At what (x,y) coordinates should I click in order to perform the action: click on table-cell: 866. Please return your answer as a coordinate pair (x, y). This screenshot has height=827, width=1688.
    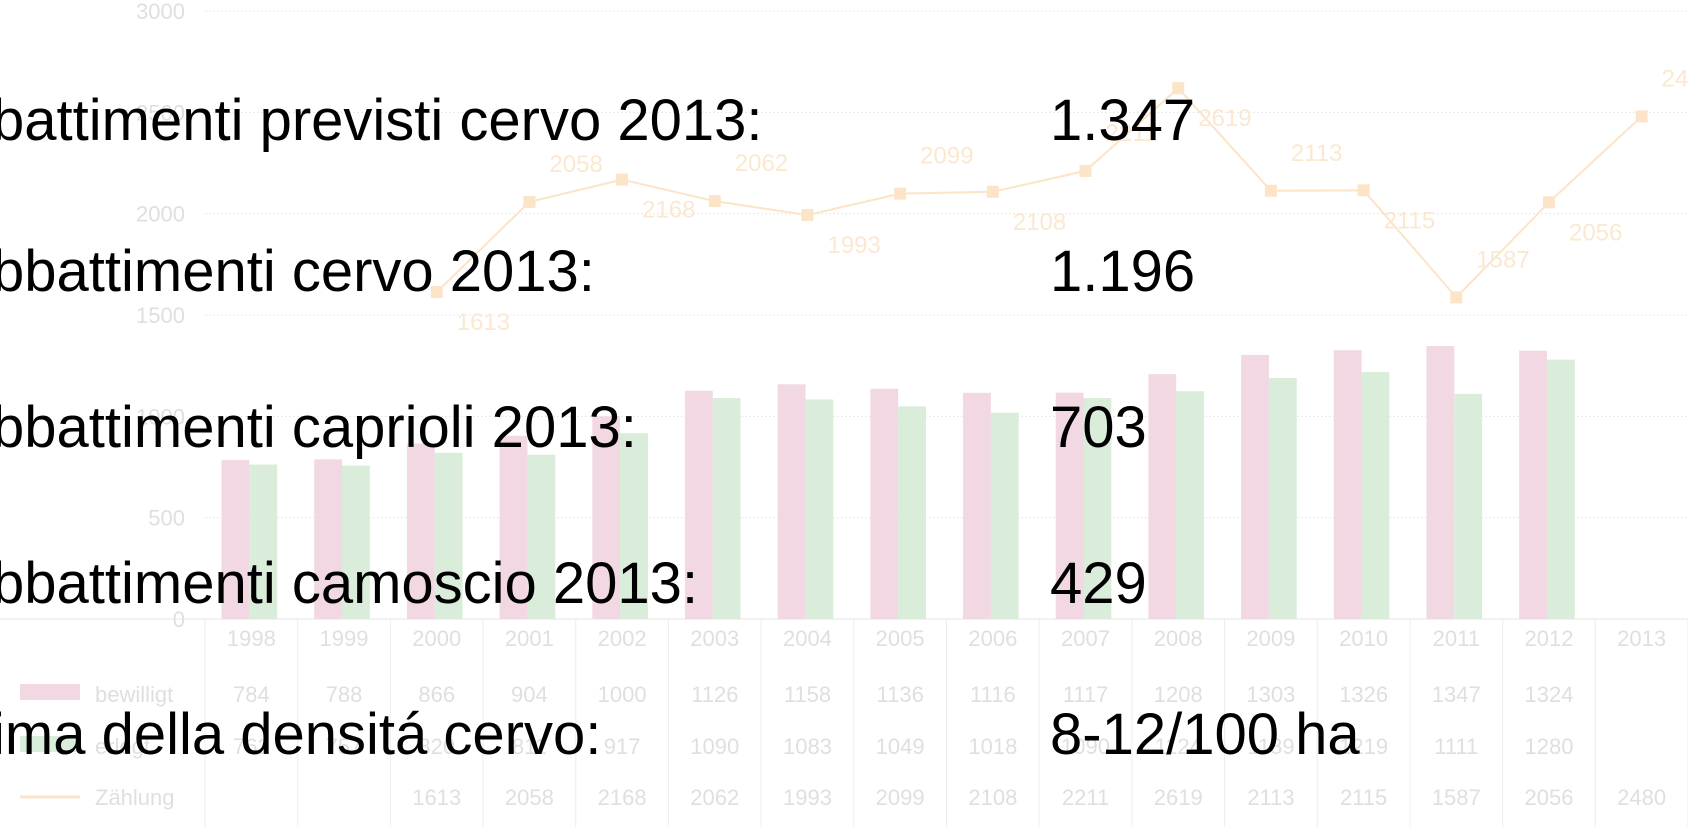
    Looking at the image, I should click on (436, 694).